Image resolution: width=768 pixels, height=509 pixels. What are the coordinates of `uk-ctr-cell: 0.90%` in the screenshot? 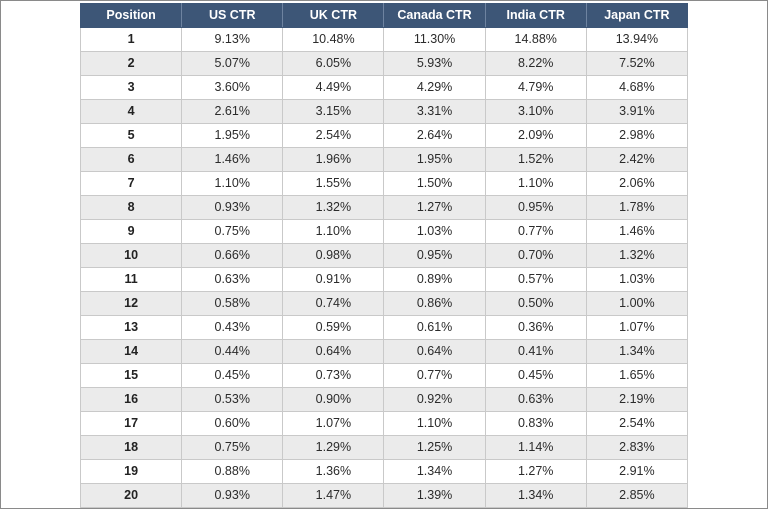 It's located at (333, 399).